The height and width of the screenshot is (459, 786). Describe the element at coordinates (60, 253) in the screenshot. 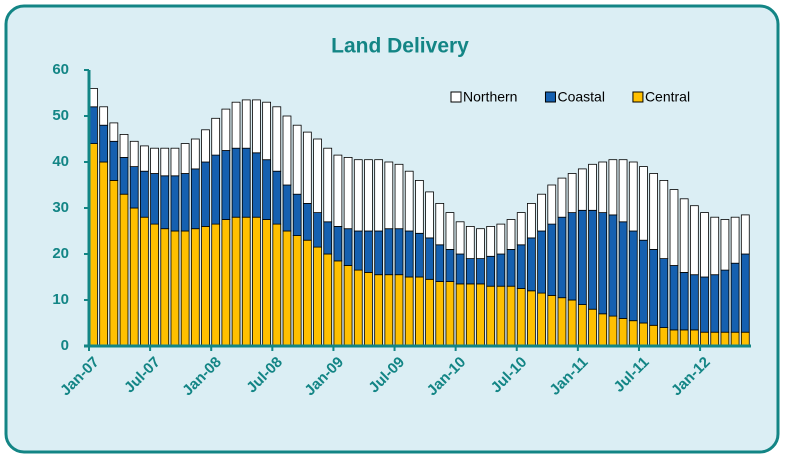

I see `y-tick-label: 20` at that location.